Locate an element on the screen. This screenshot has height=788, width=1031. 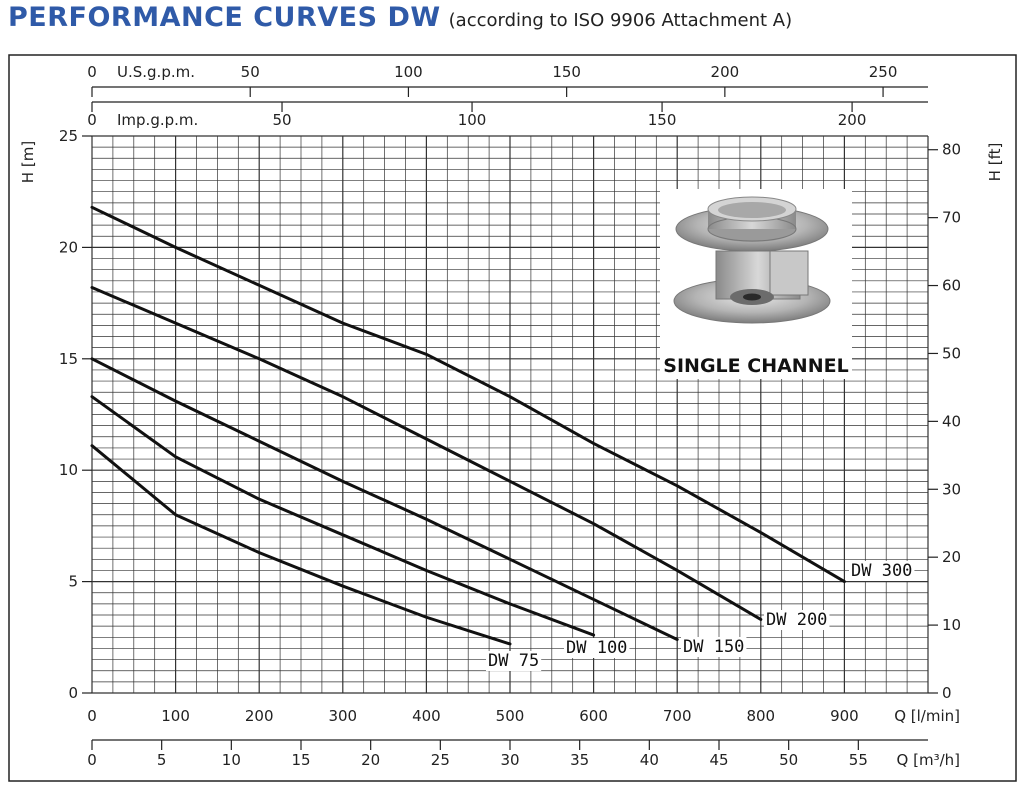
curve-label-dw-100: DW 100 is located at coordinates (596, 648).